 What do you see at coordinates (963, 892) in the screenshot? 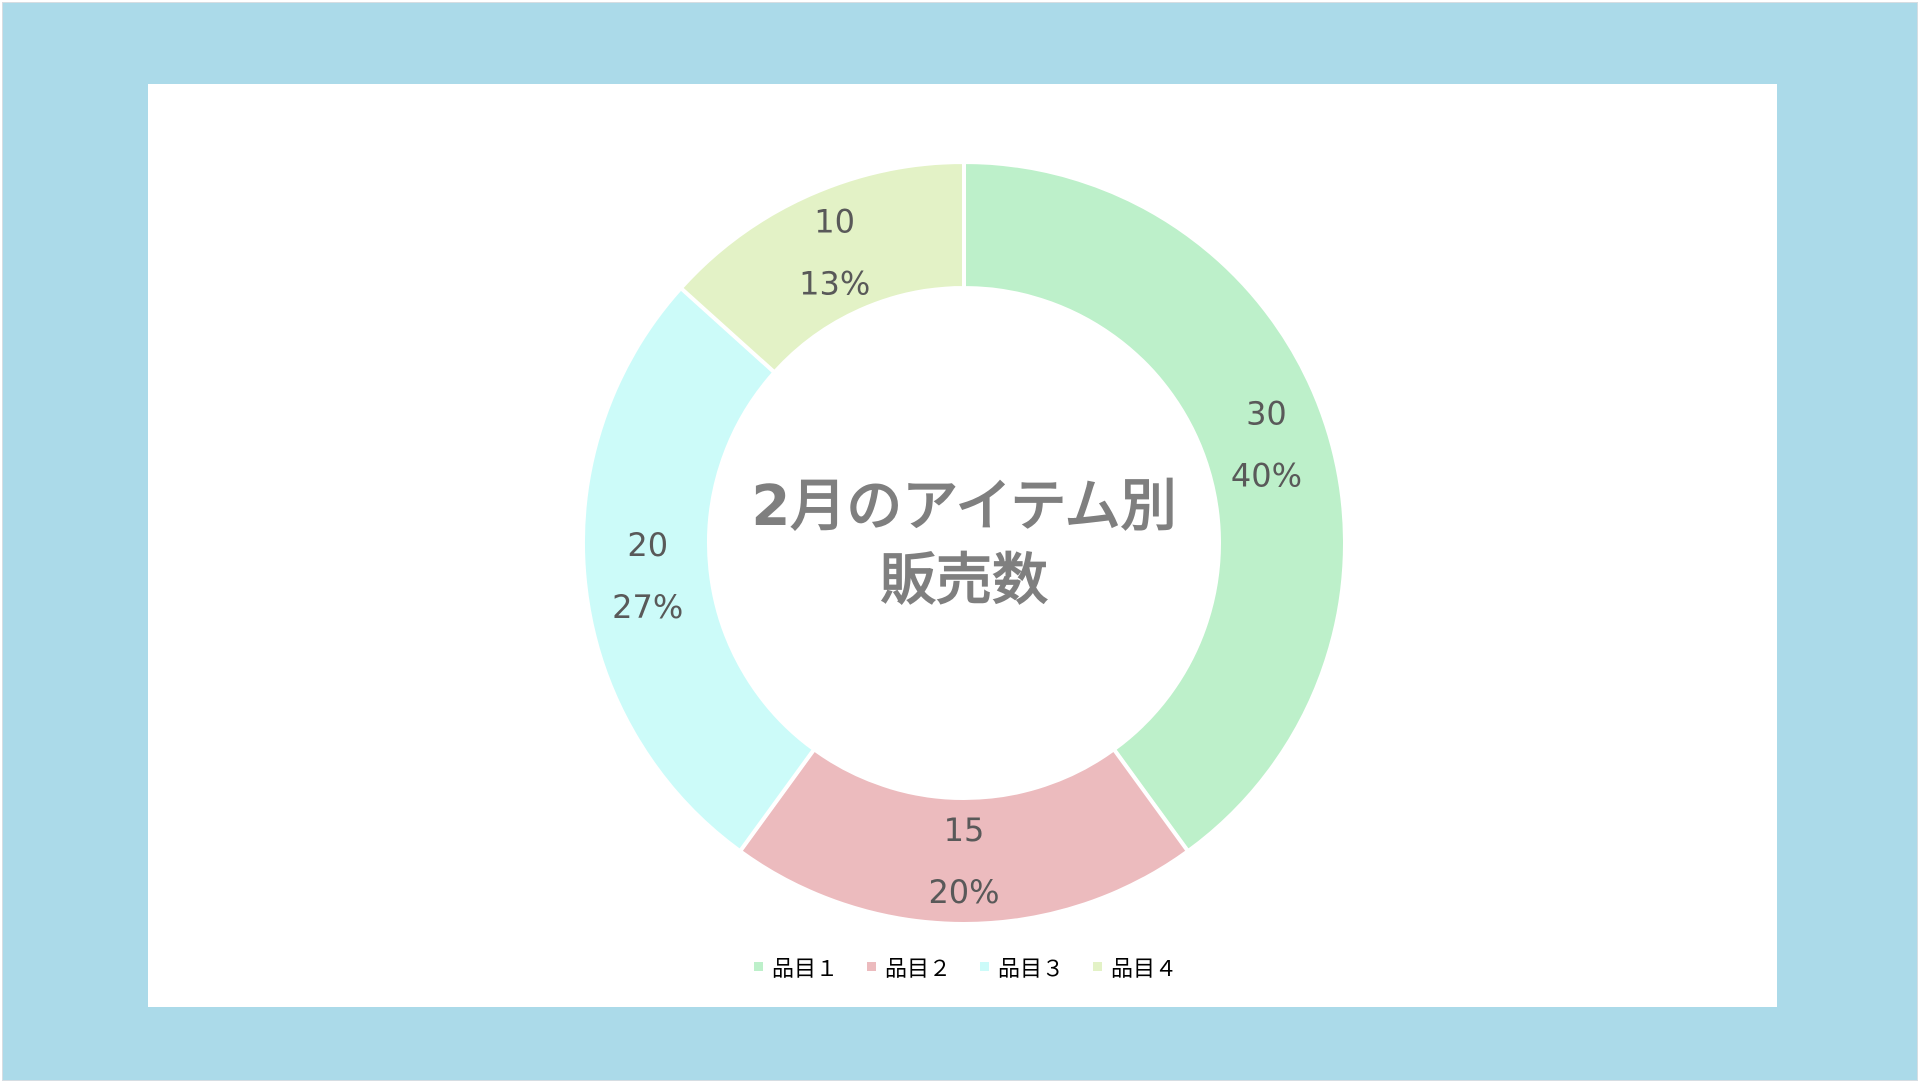
I see `data-label-percent-2: 20%` at bounding box center [963, 892].